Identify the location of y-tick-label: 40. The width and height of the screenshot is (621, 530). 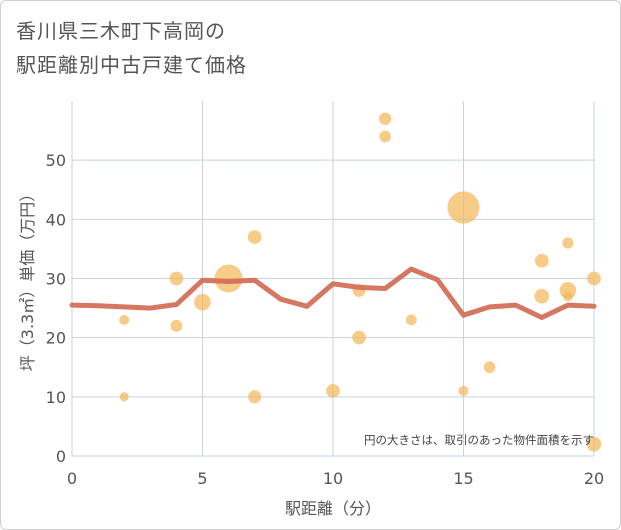
(56, 219).